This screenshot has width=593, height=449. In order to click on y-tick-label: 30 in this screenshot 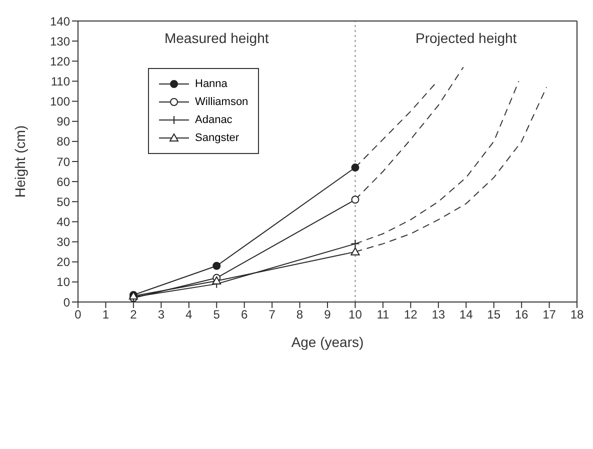, I will do `click(63, 242)`.